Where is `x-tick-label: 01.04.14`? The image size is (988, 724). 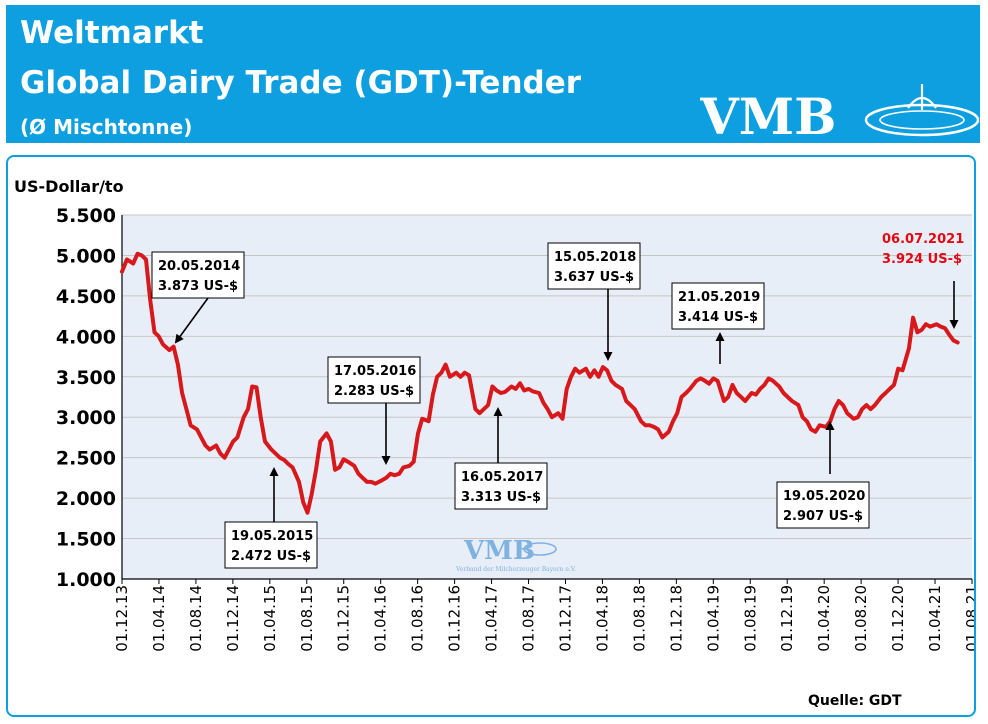
x-tick-label: 01.04.14 is located at coordinates (159, 618).